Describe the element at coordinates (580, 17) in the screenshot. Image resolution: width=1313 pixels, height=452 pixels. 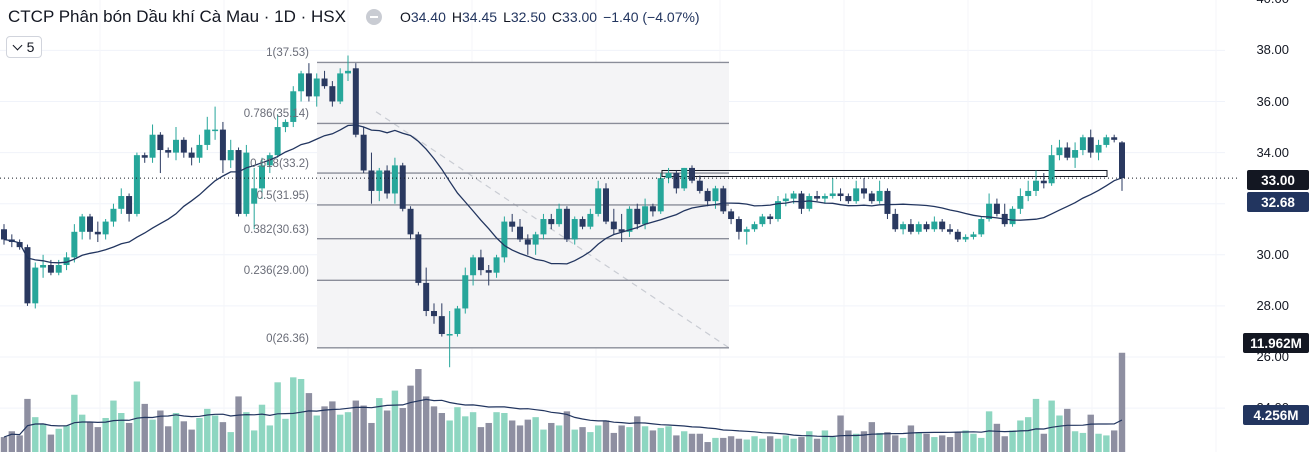
I see `close-value: 33.00` at that location.